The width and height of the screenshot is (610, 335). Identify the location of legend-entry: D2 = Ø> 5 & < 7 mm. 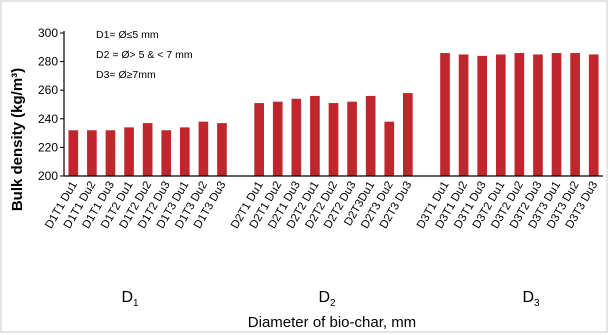
(144, 55).